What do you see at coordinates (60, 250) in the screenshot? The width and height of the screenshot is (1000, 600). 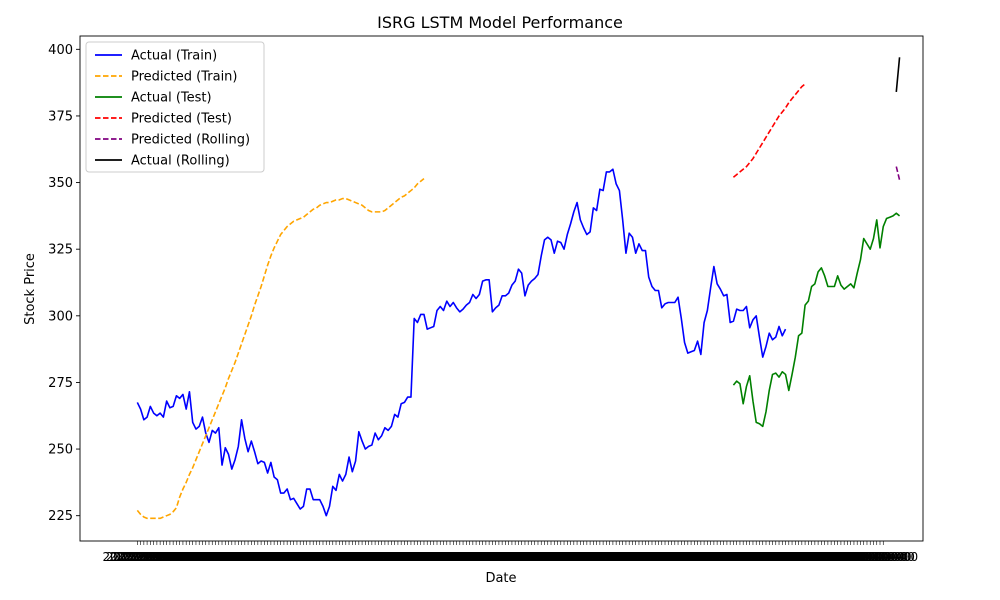 I see `y-tick-label: 325` at bounding box center [60, 250].